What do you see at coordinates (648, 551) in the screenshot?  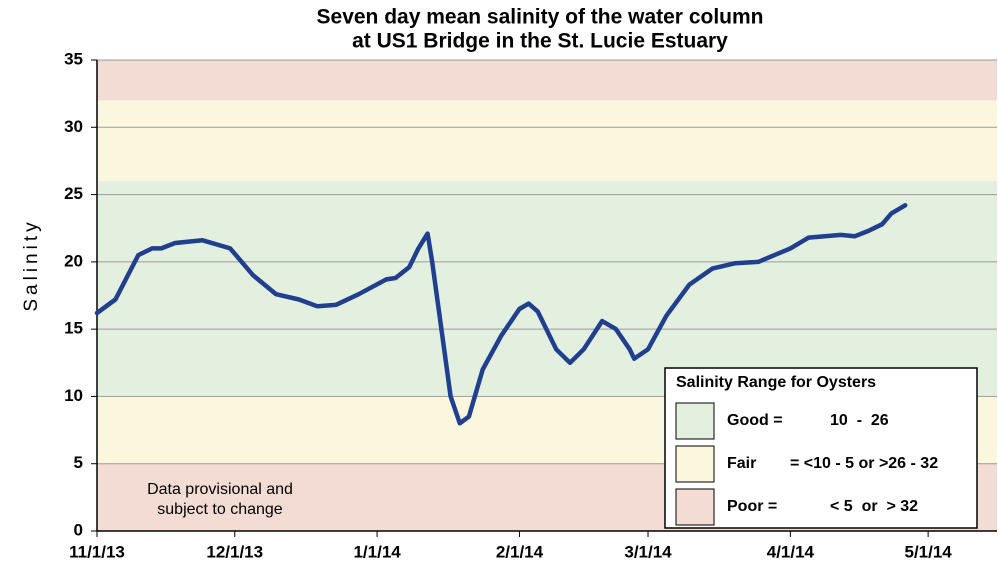 I see `x-tick-label: 3/1/14` at bounding box center [648, 551].